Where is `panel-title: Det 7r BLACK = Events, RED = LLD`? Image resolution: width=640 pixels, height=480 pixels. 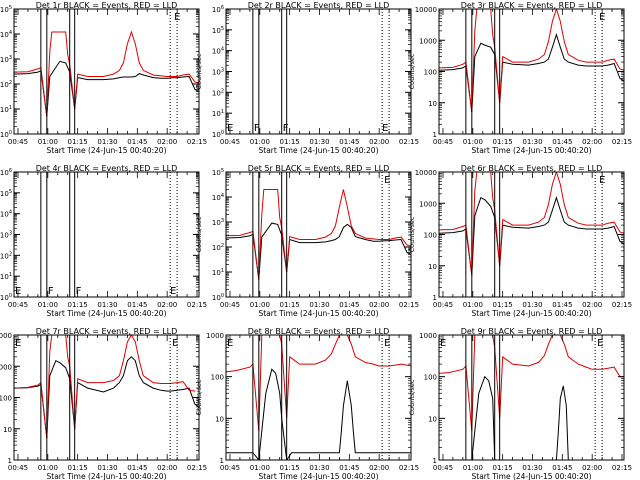
panel-title: Det 7r BLACK = Events, RED = LLD is located at coordinates (107, 331).